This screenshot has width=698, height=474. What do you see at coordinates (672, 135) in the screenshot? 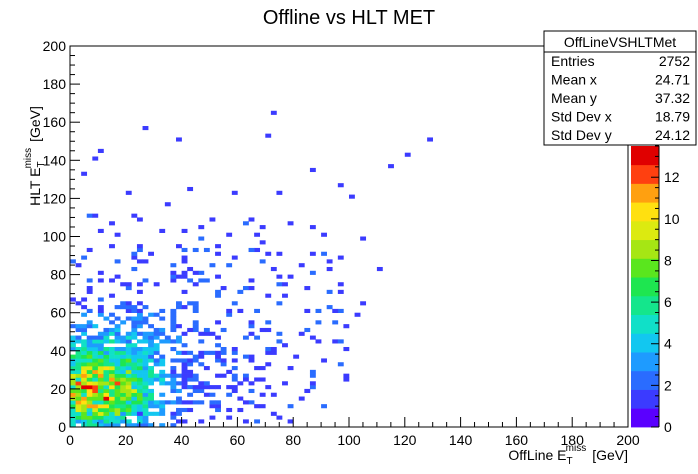
I see `stats-row-value: 24.12` at bounding box center [672, 135].